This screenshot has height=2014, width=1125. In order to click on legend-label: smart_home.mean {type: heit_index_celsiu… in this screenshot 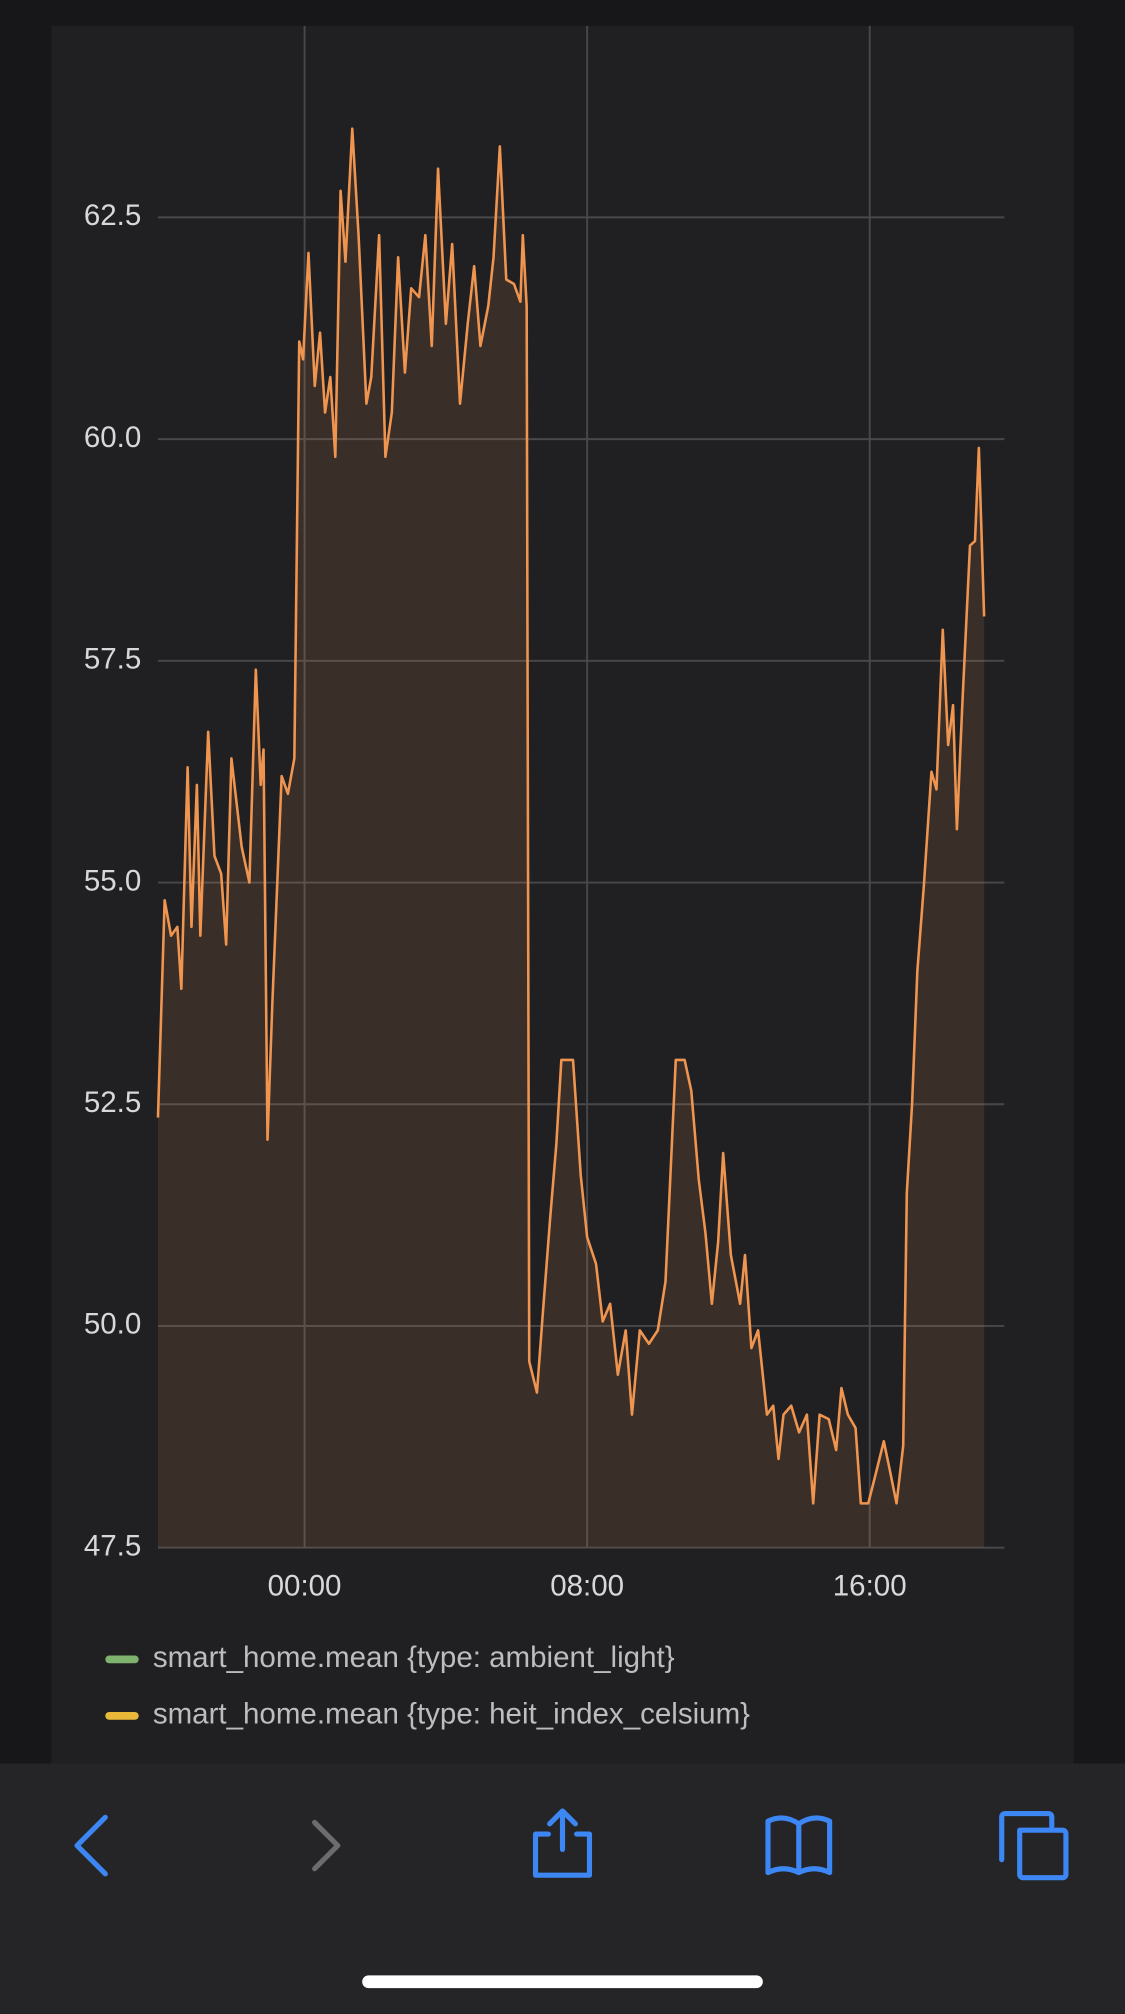, I will do `click(451, 1714)`.